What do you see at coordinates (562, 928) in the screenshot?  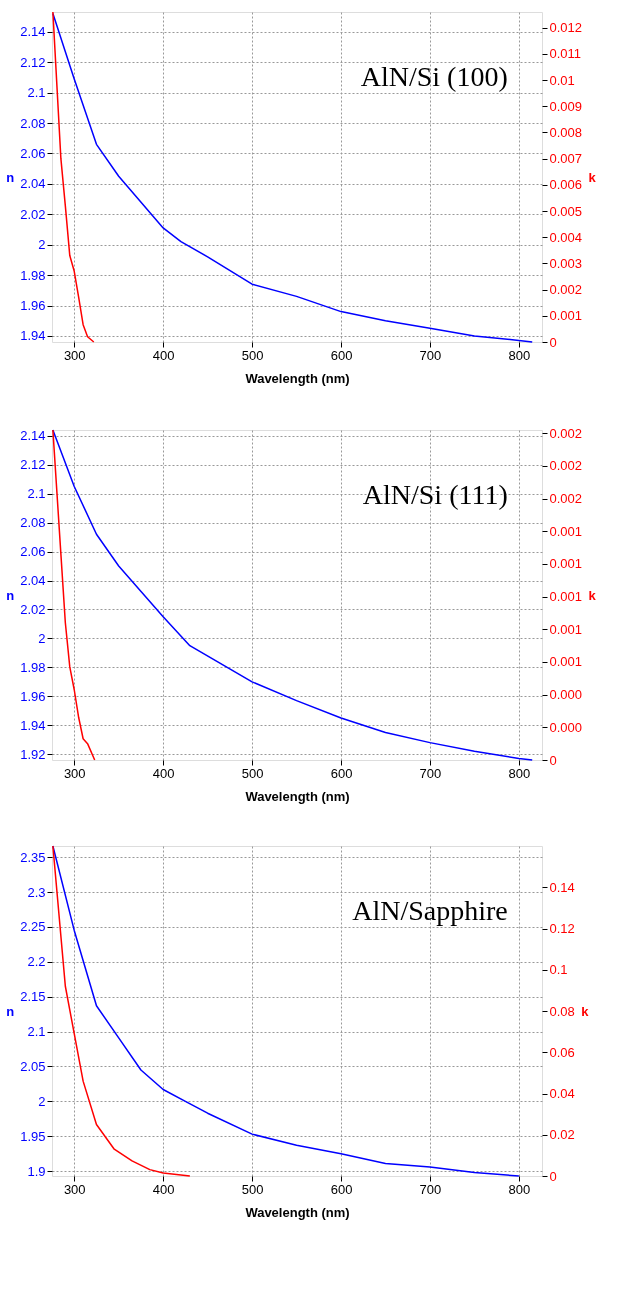 I see `y2-tick-label: 0.12` at bounding box center [562, 928].